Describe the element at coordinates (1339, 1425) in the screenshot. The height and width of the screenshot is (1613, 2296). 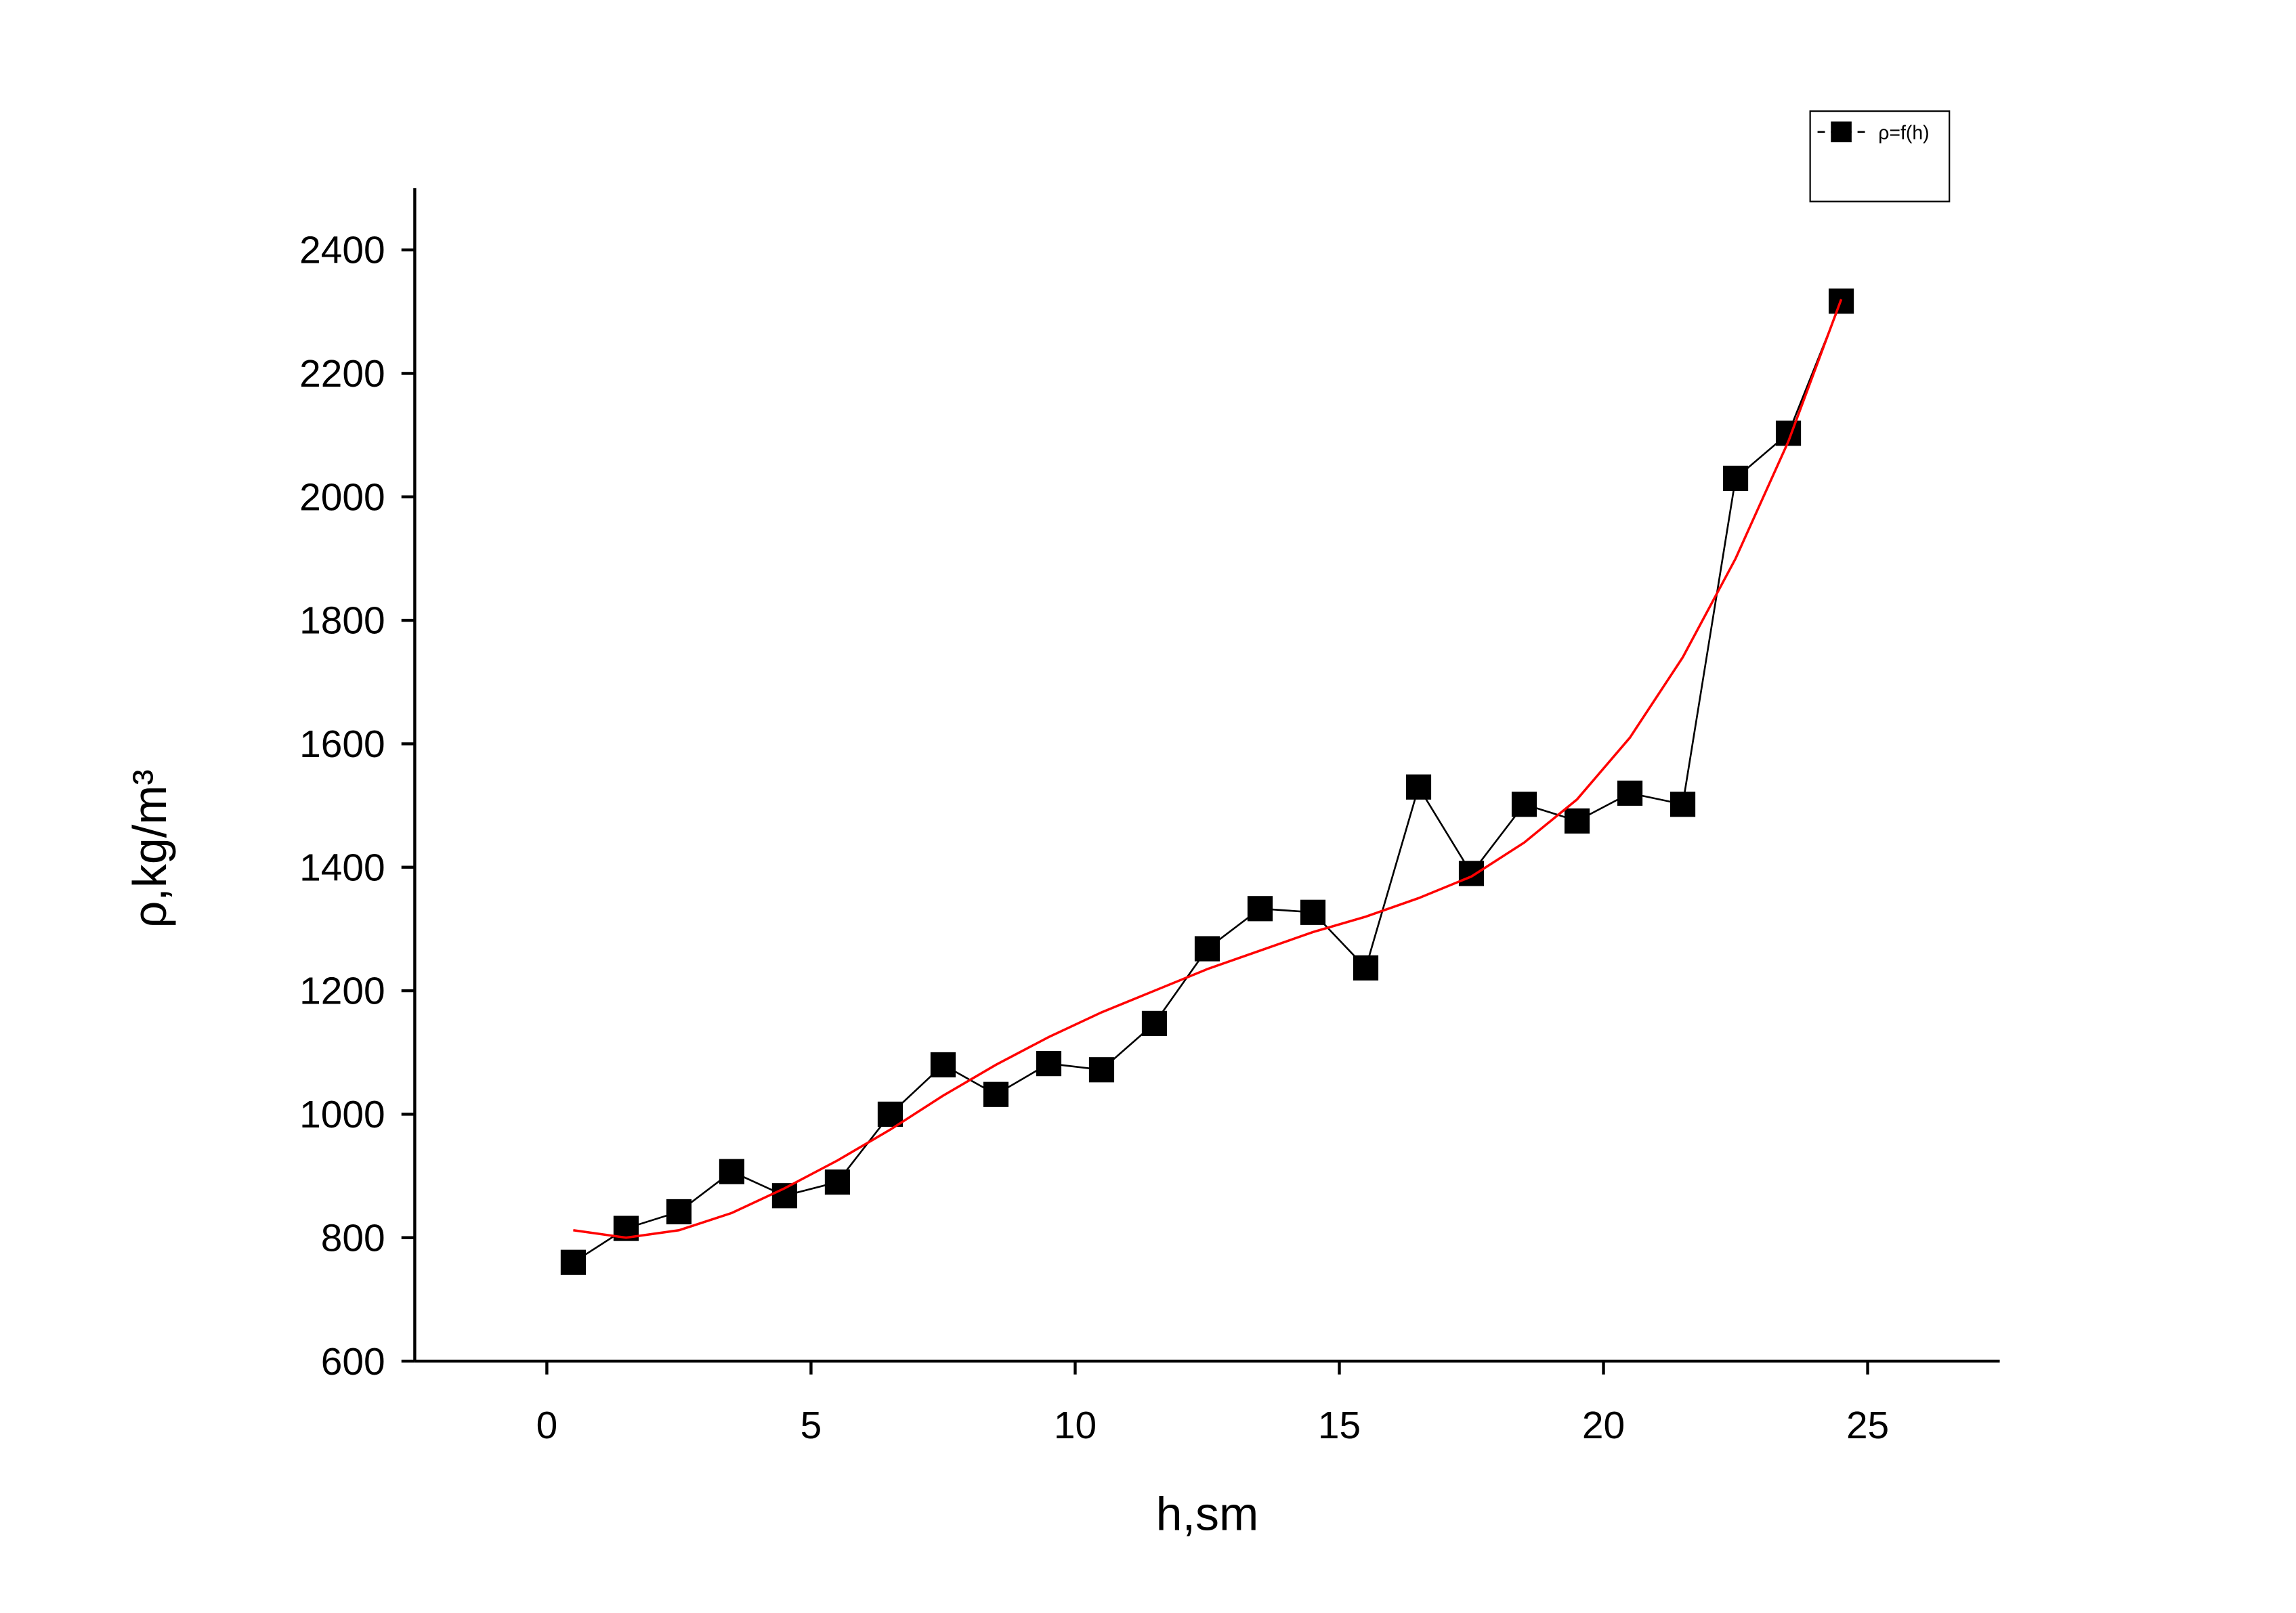
I see `x-tick-label: 15` at that location.